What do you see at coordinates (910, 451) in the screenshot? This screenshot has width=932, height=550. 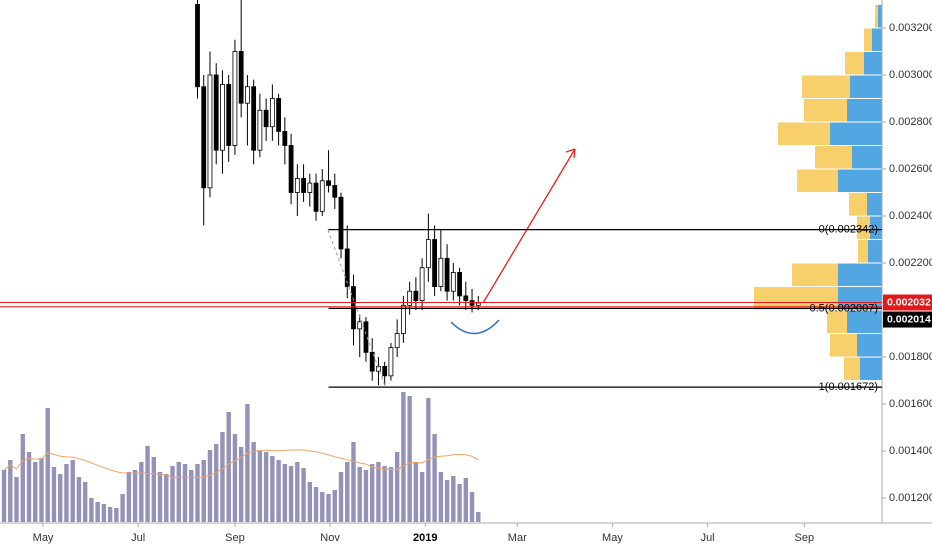 I see `y-tick-label: 0.001400` at bounding box center [910, 451].